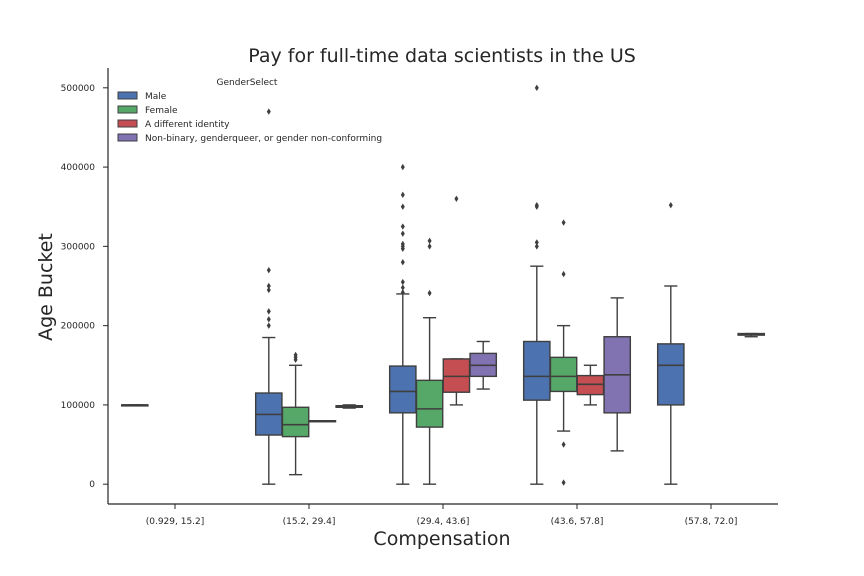 This screenshot has width=864, height=576. Describe the element at coordinates (78, 168) in the screenshot. I see `y-tick-label: 400000` at that location.